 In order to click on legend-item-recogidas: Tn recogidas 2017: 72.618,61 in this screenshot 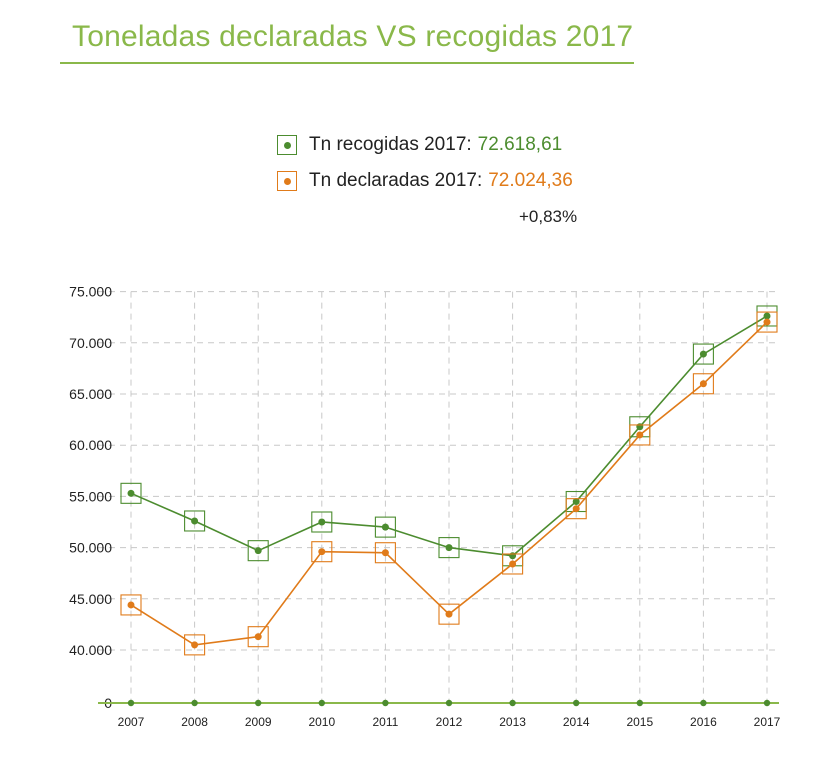, I will do `click(419, 145)`.